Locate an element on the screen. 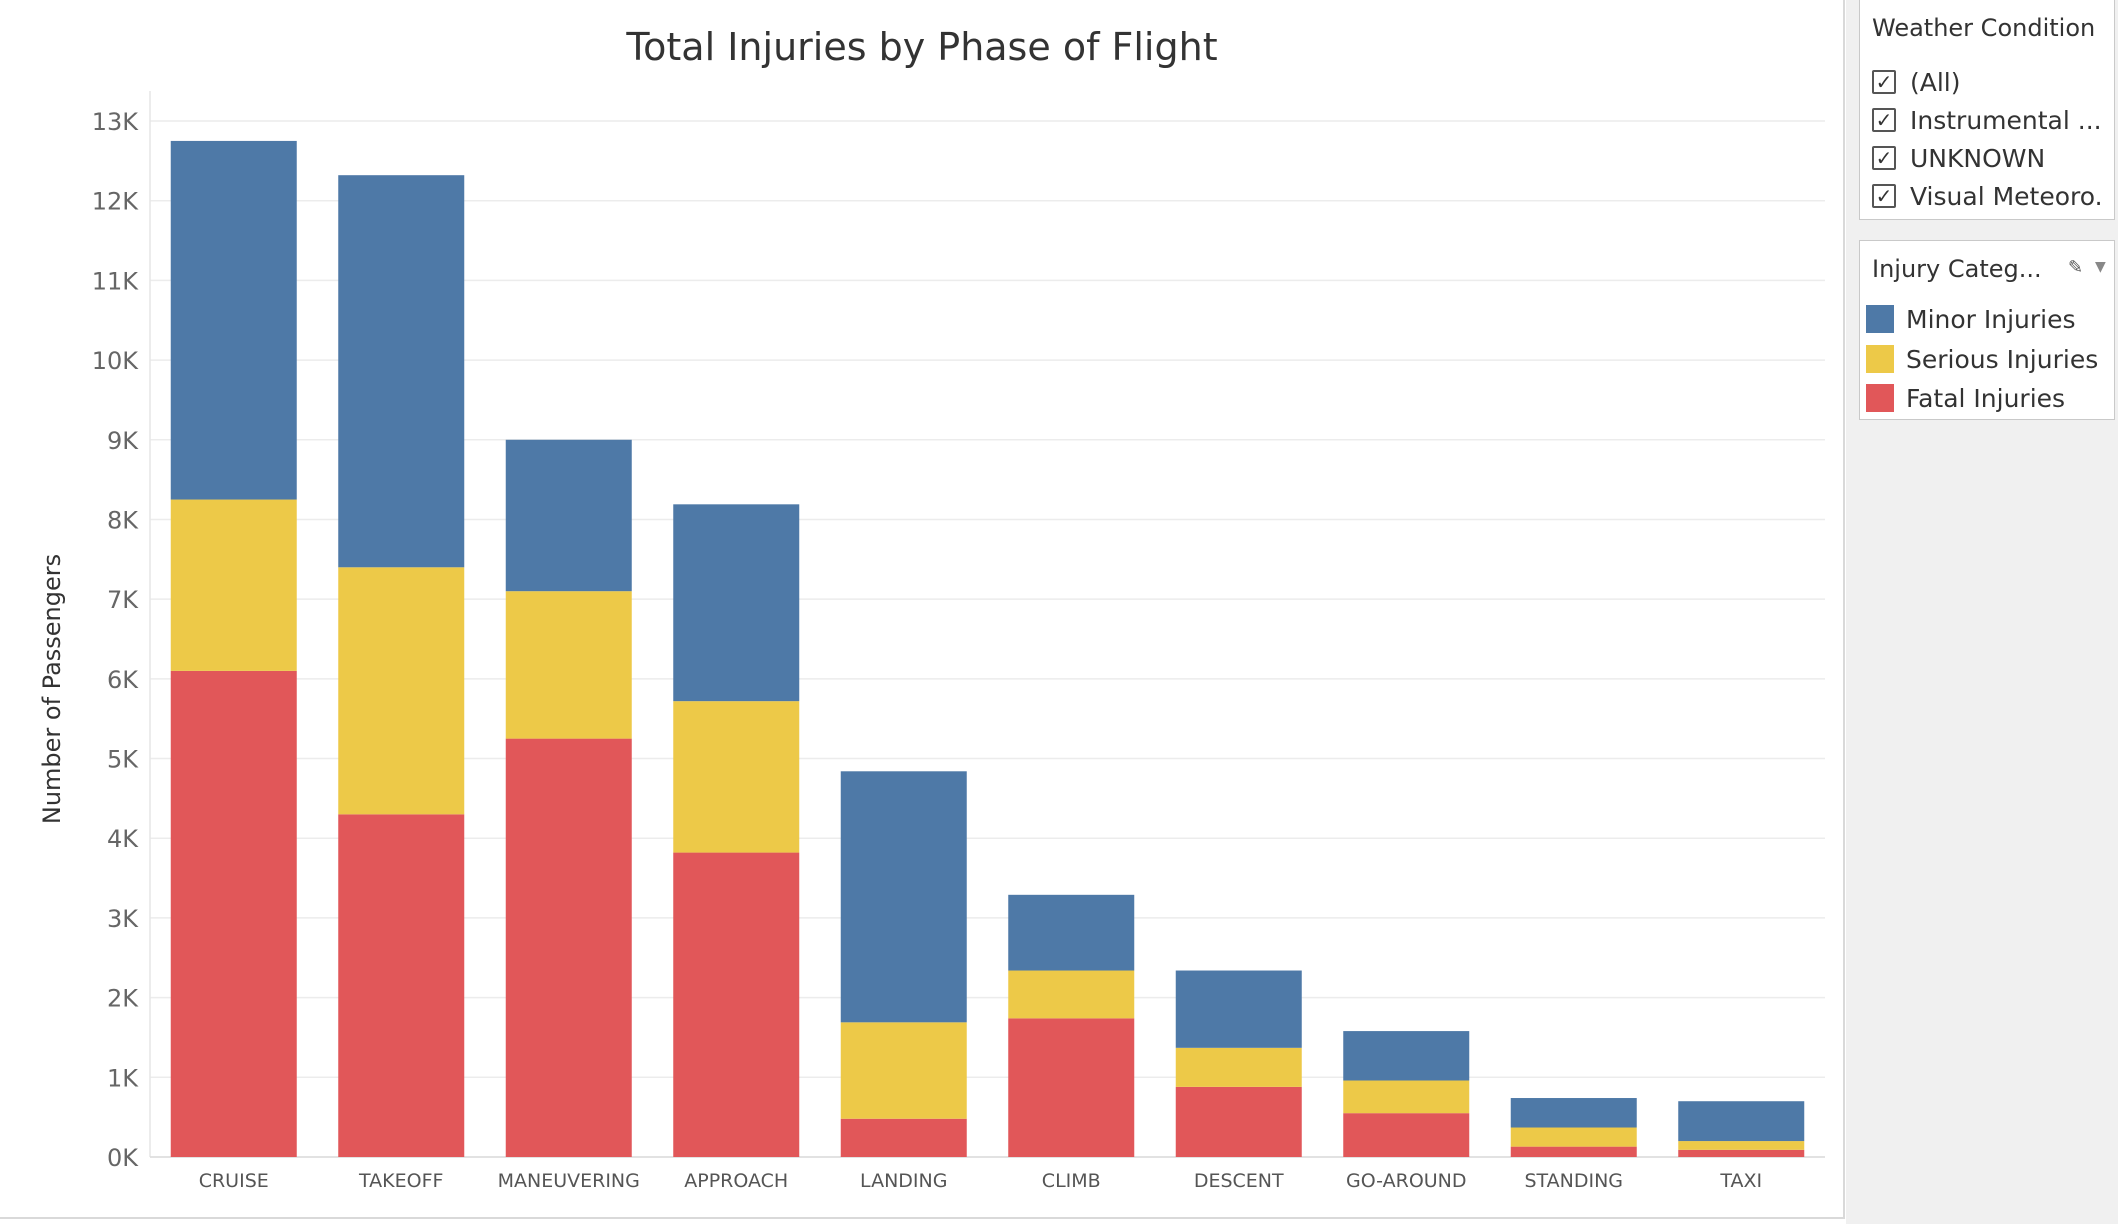 The width and height of the screenshot is (2118, 1224). x-tick-label: MANEUVERING is located at coordinates (569, 1181).